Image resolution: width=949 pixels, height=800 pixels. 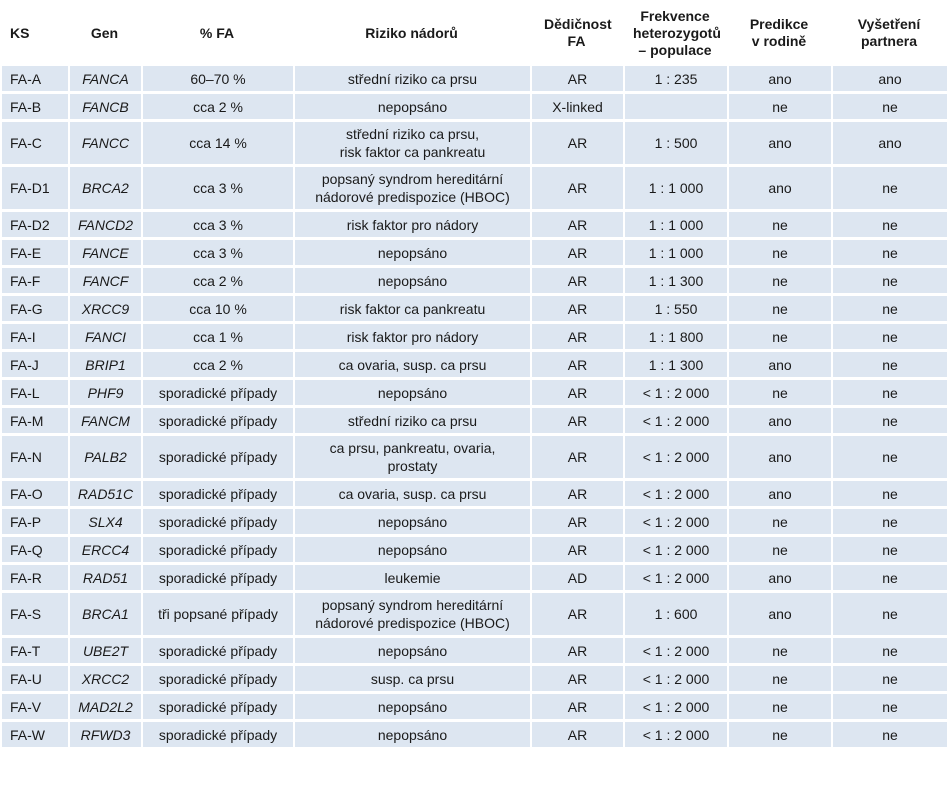 I want to click on cell-gen: FANCI, so click(x=104, y=336).